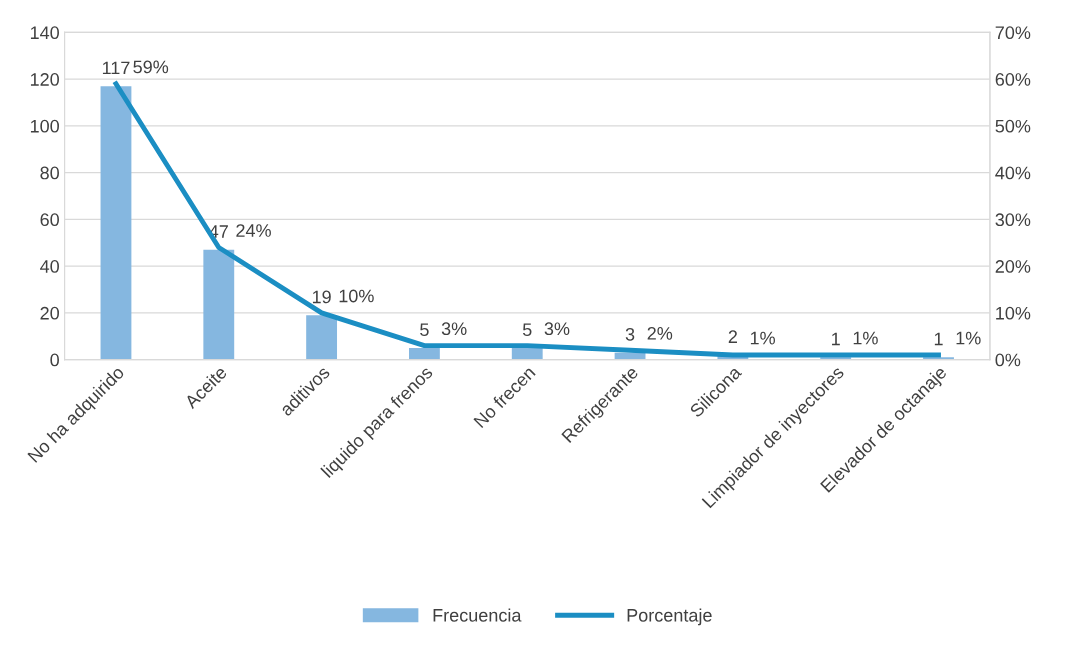  What do you see at coordinates (1013, 220) in the screenshot?
I see `y2-tick-label: 30%` at bounding box center [1013, 220].